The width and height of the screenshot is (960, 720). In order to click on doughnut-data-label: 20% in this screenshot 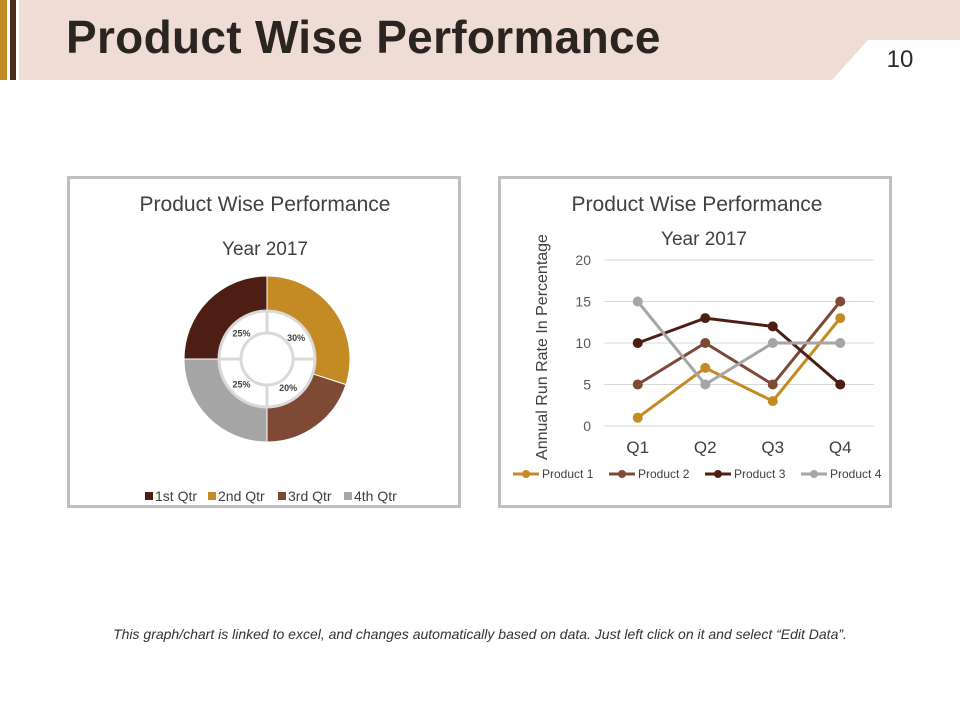, I will do `click(288, 388)`.